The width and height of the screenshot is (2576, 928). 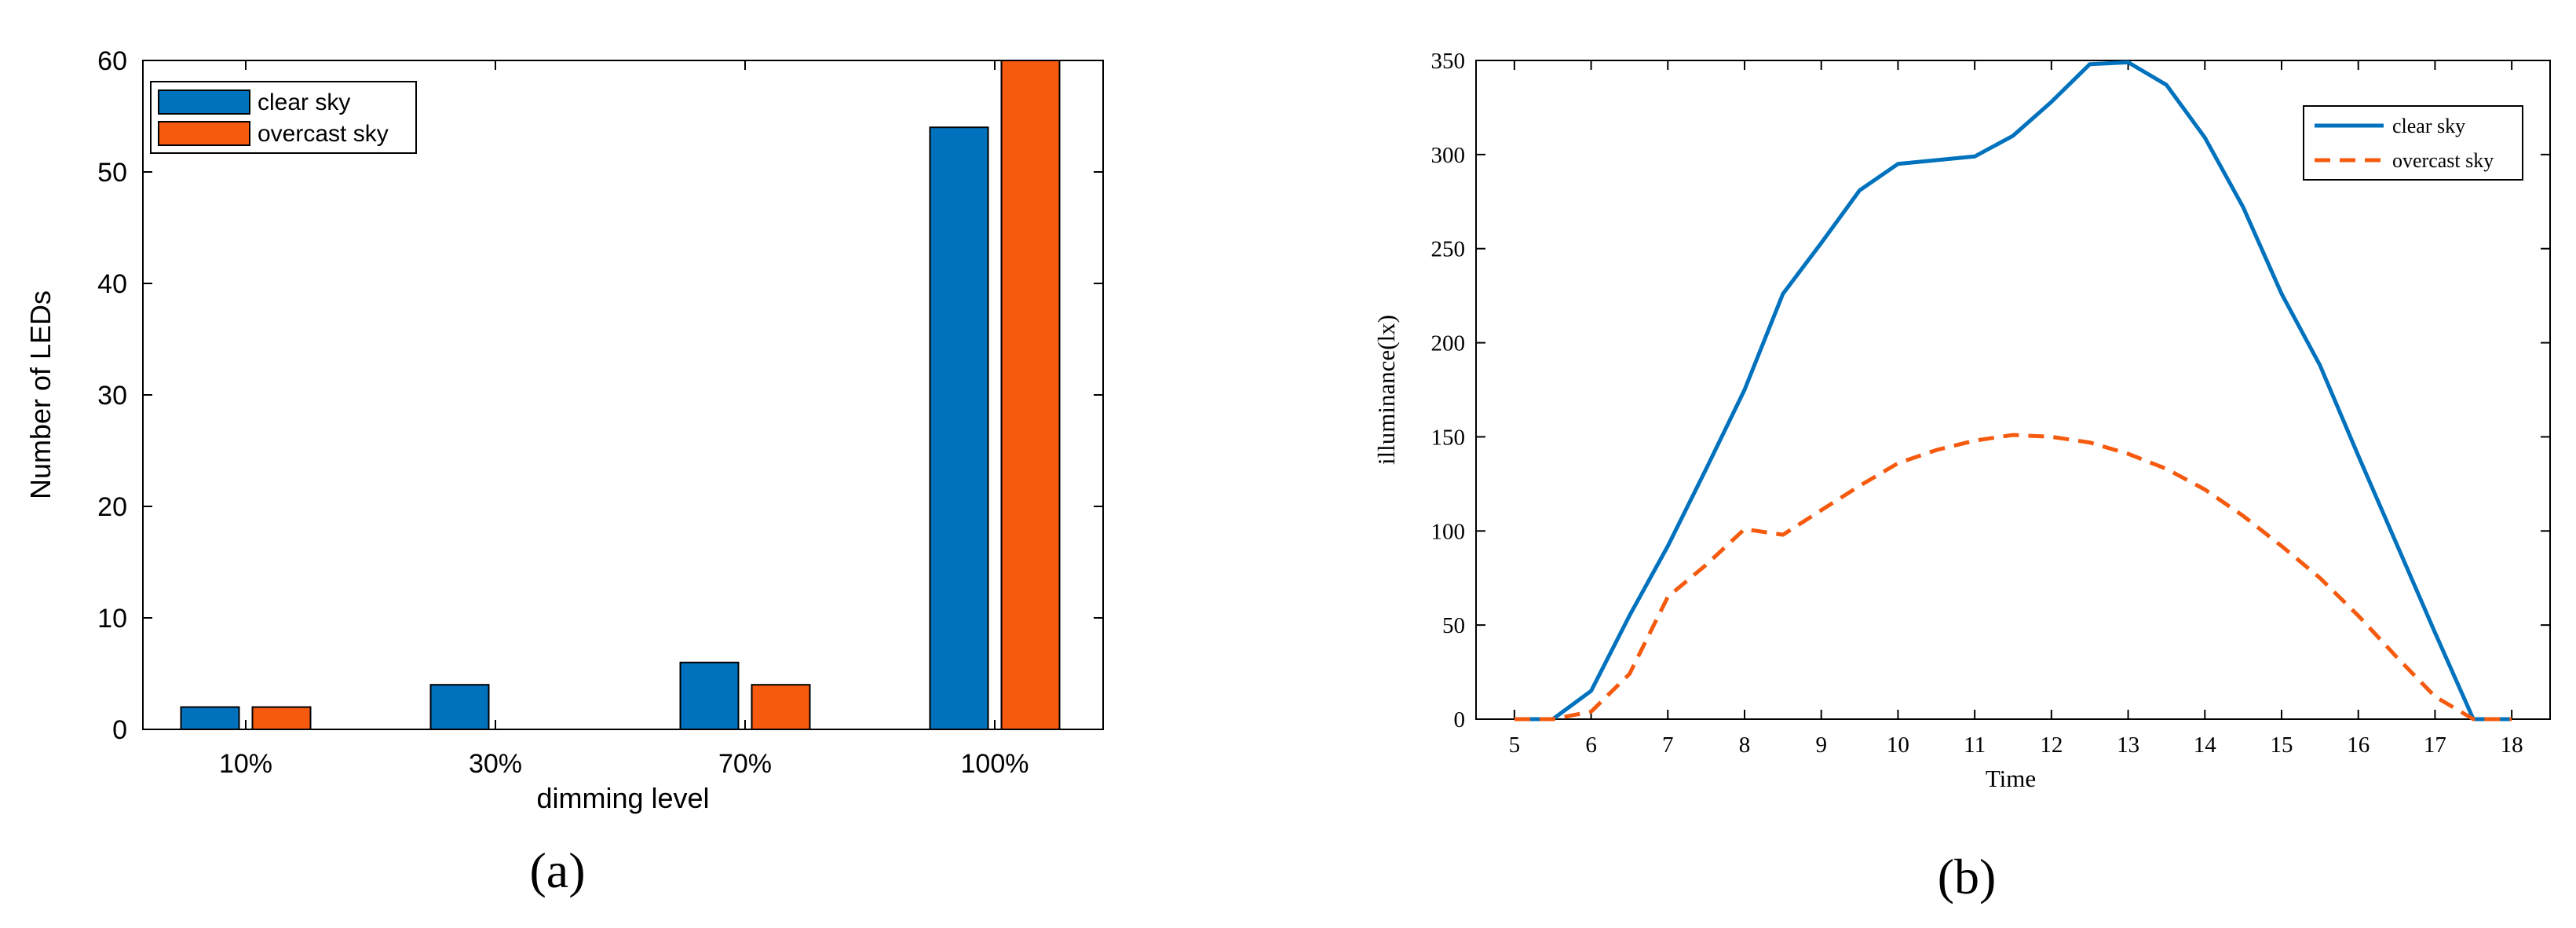 I want to click on legend-label-overcast-sky: overcast sky, so click(x=323, y=134).